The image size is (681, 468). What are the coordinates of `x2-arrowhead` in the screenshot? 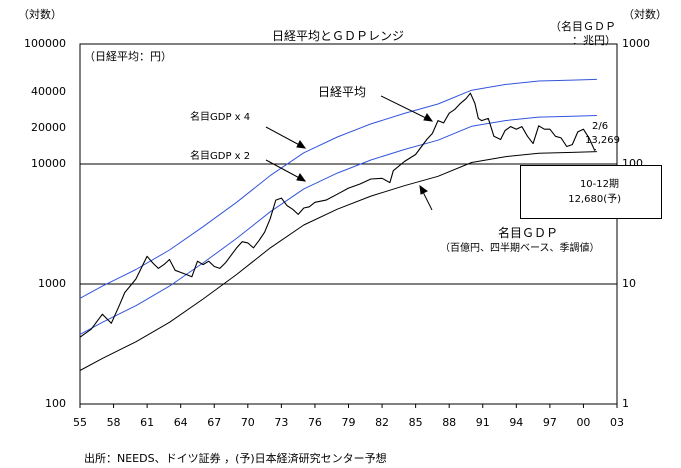 It's located at (301, 177).